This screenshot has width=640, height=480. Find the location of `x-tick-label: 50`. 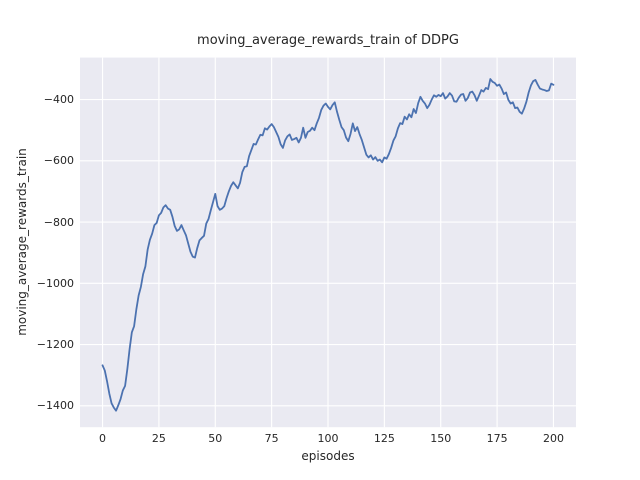

x-tick-label: 50 is located at coordinates (215, 438).